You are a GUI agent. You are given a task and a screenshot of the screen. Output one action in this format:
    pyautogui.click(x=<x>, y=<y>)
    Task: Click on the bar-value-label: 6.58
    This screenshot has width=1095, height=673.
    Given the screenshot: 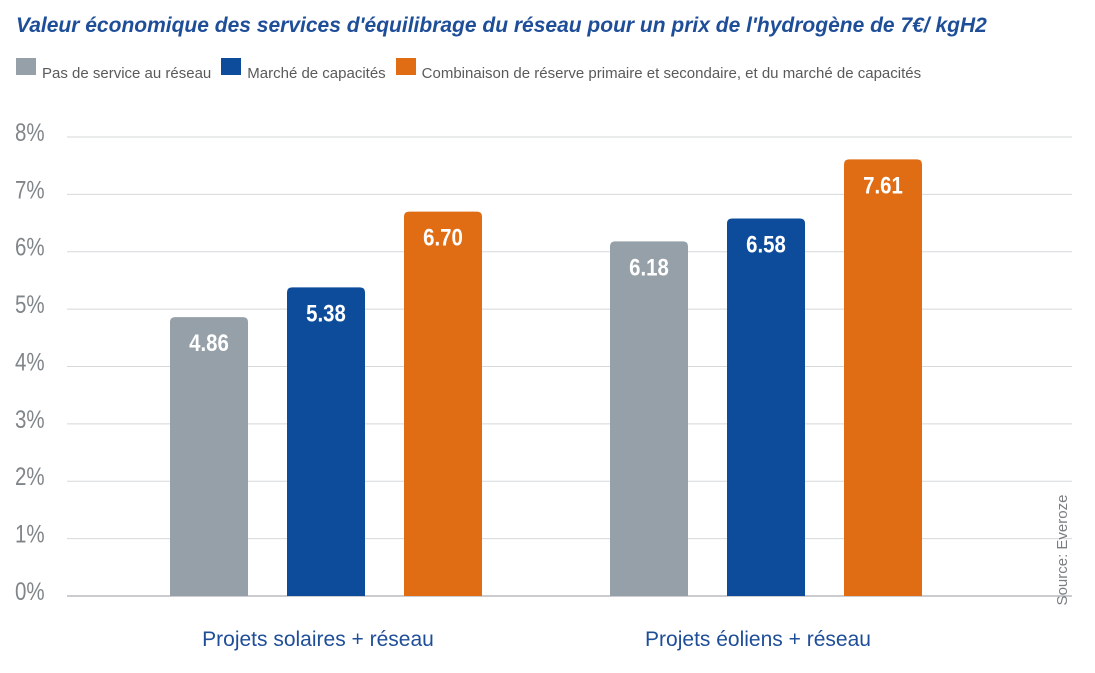 What is the action you would take?
    pyautogui.click(x=766, y=244)
    